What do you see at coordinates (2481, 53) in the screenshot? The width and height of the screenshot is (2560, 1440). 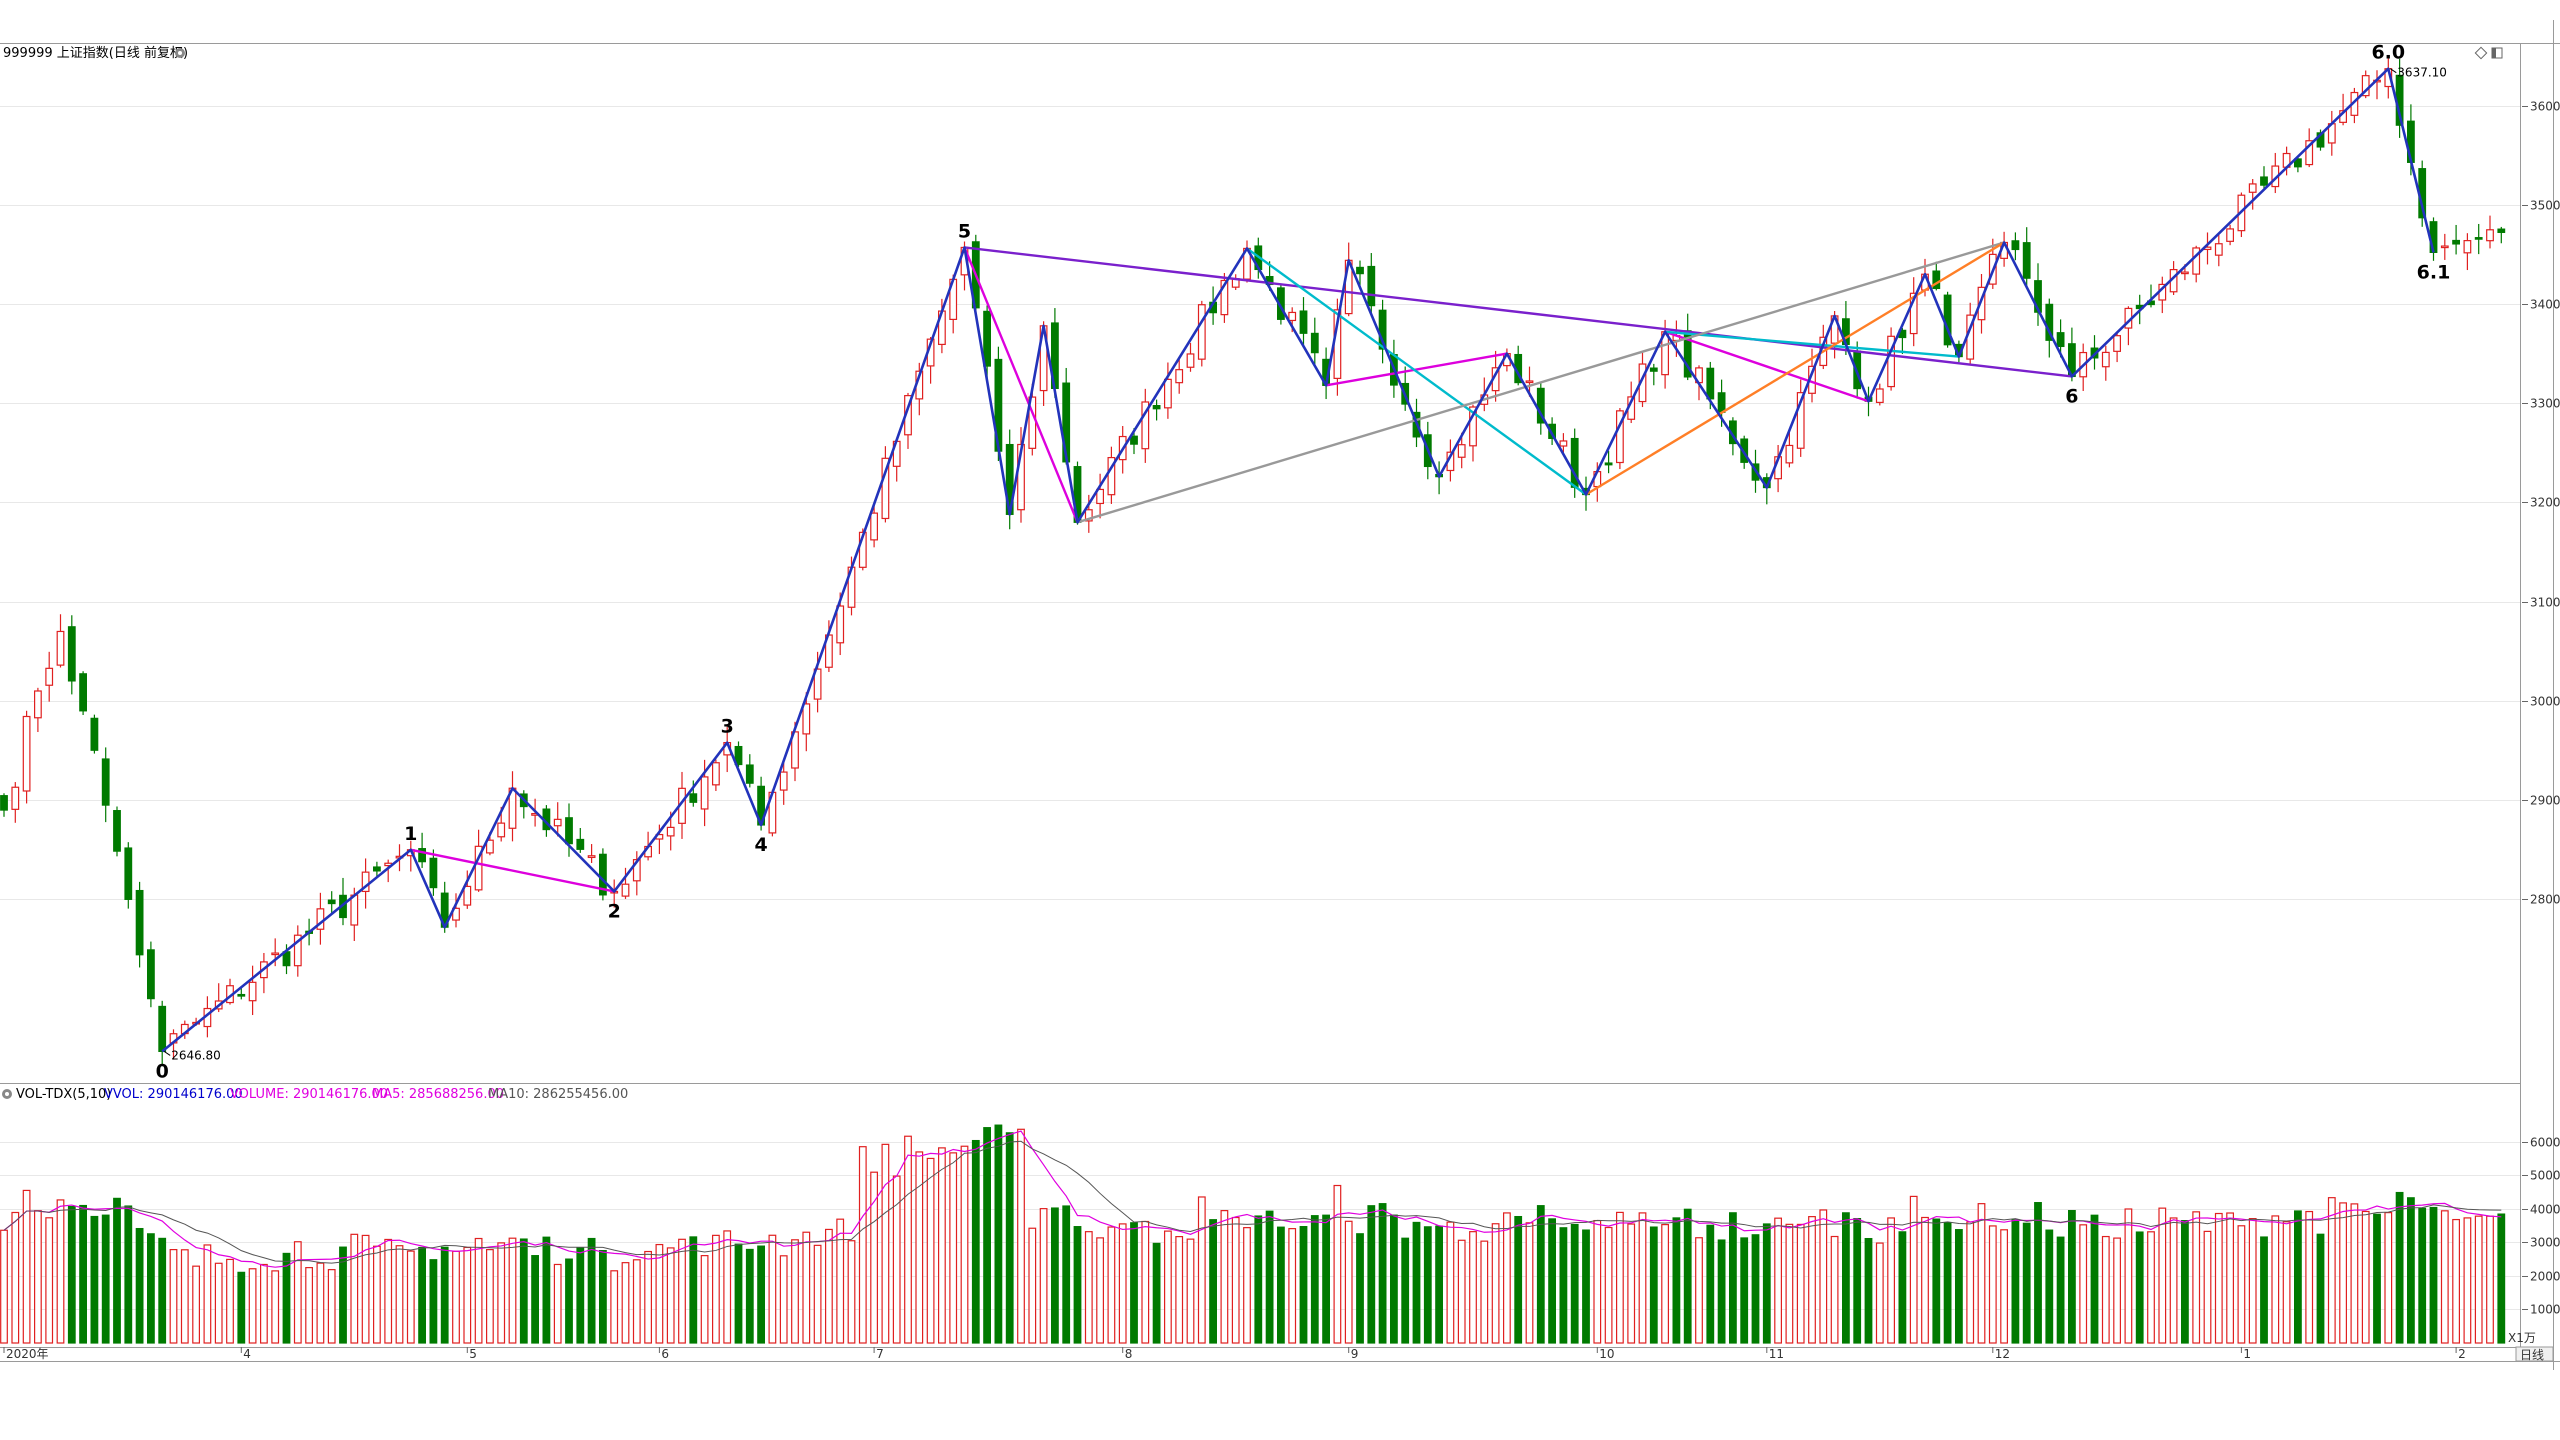 I see `diamond-icon` at bounding box center [2481, 53].